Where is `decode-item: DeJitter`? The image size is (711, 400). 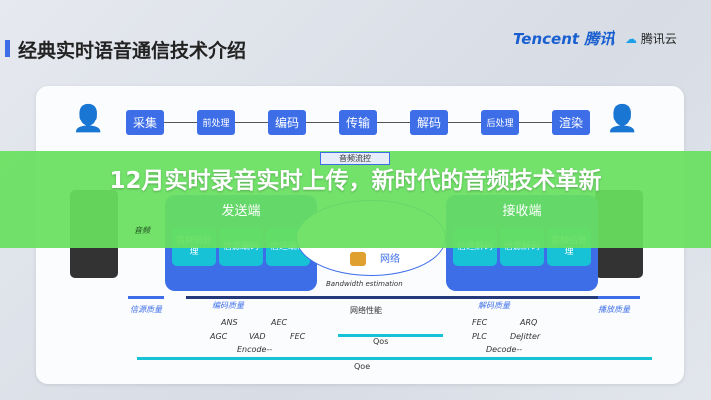 decode-item: DeJitter is located at coordinates (525, 336).